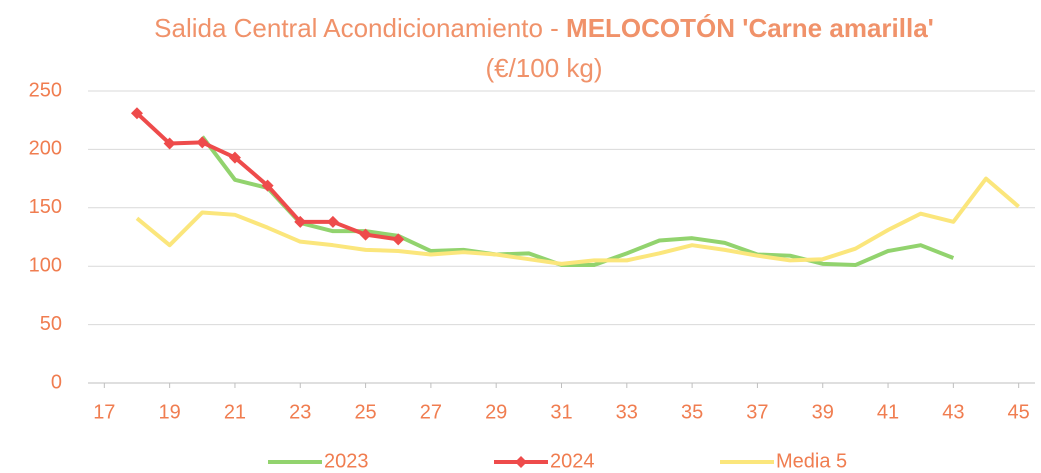 This screenshot has height=473, width=1041. I want to click on x-tick-label: 17, so click(104, 412).